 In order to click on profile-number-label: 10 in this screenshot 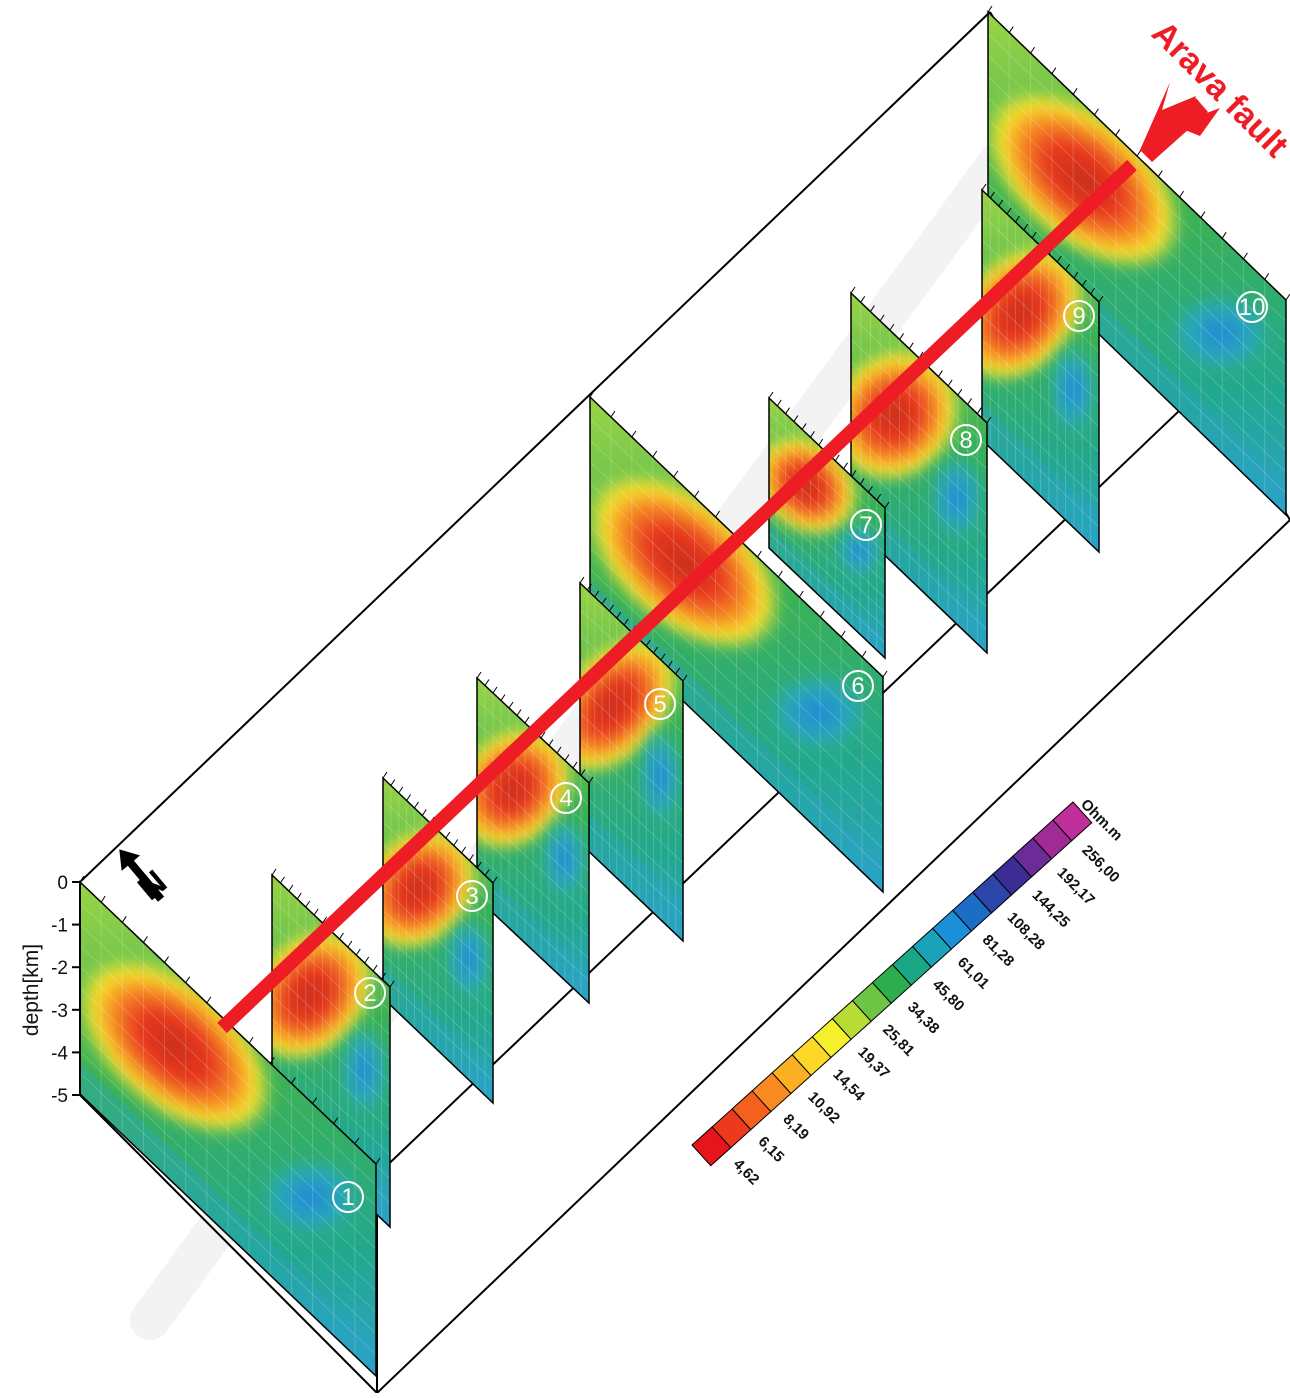, I will do `click(1252, 307)`.